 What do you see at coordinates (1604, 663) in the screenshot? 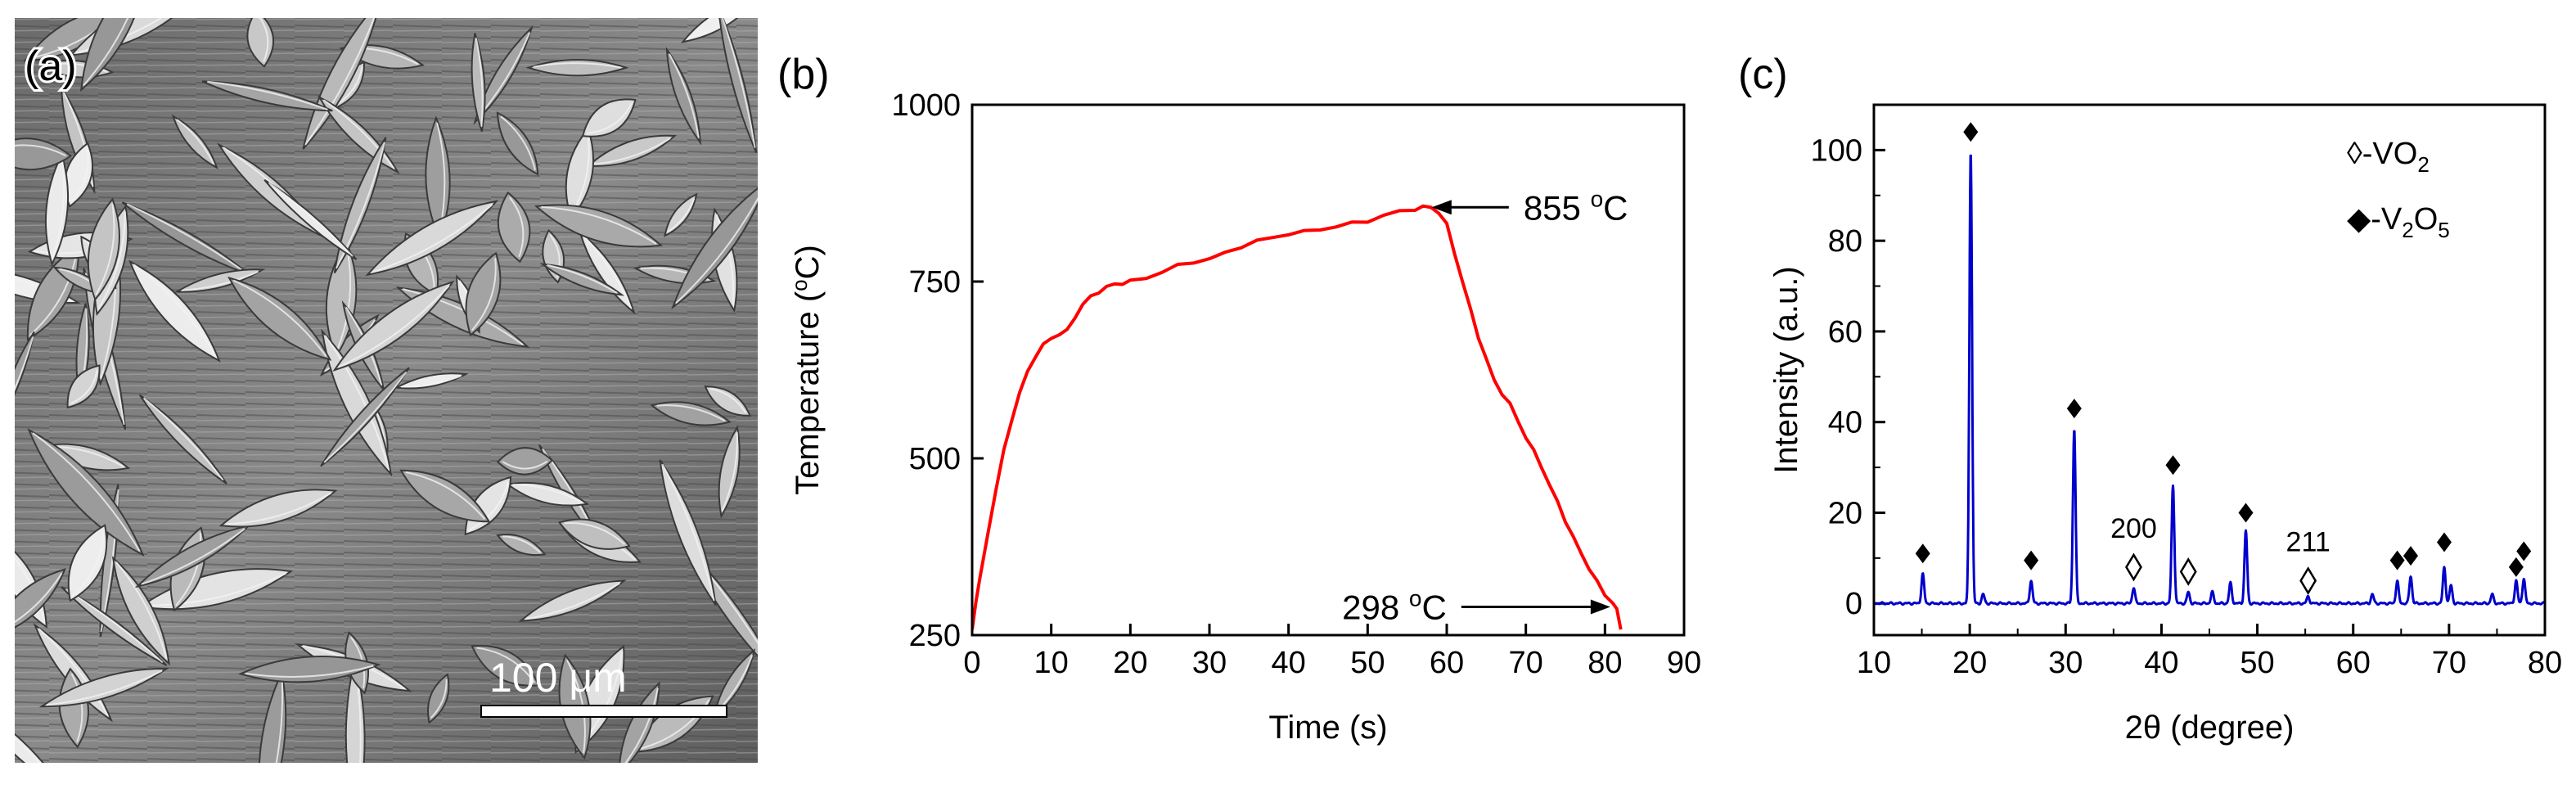
I see `temperature-x-tick-label: 80` at bounding box center [1604, 663].